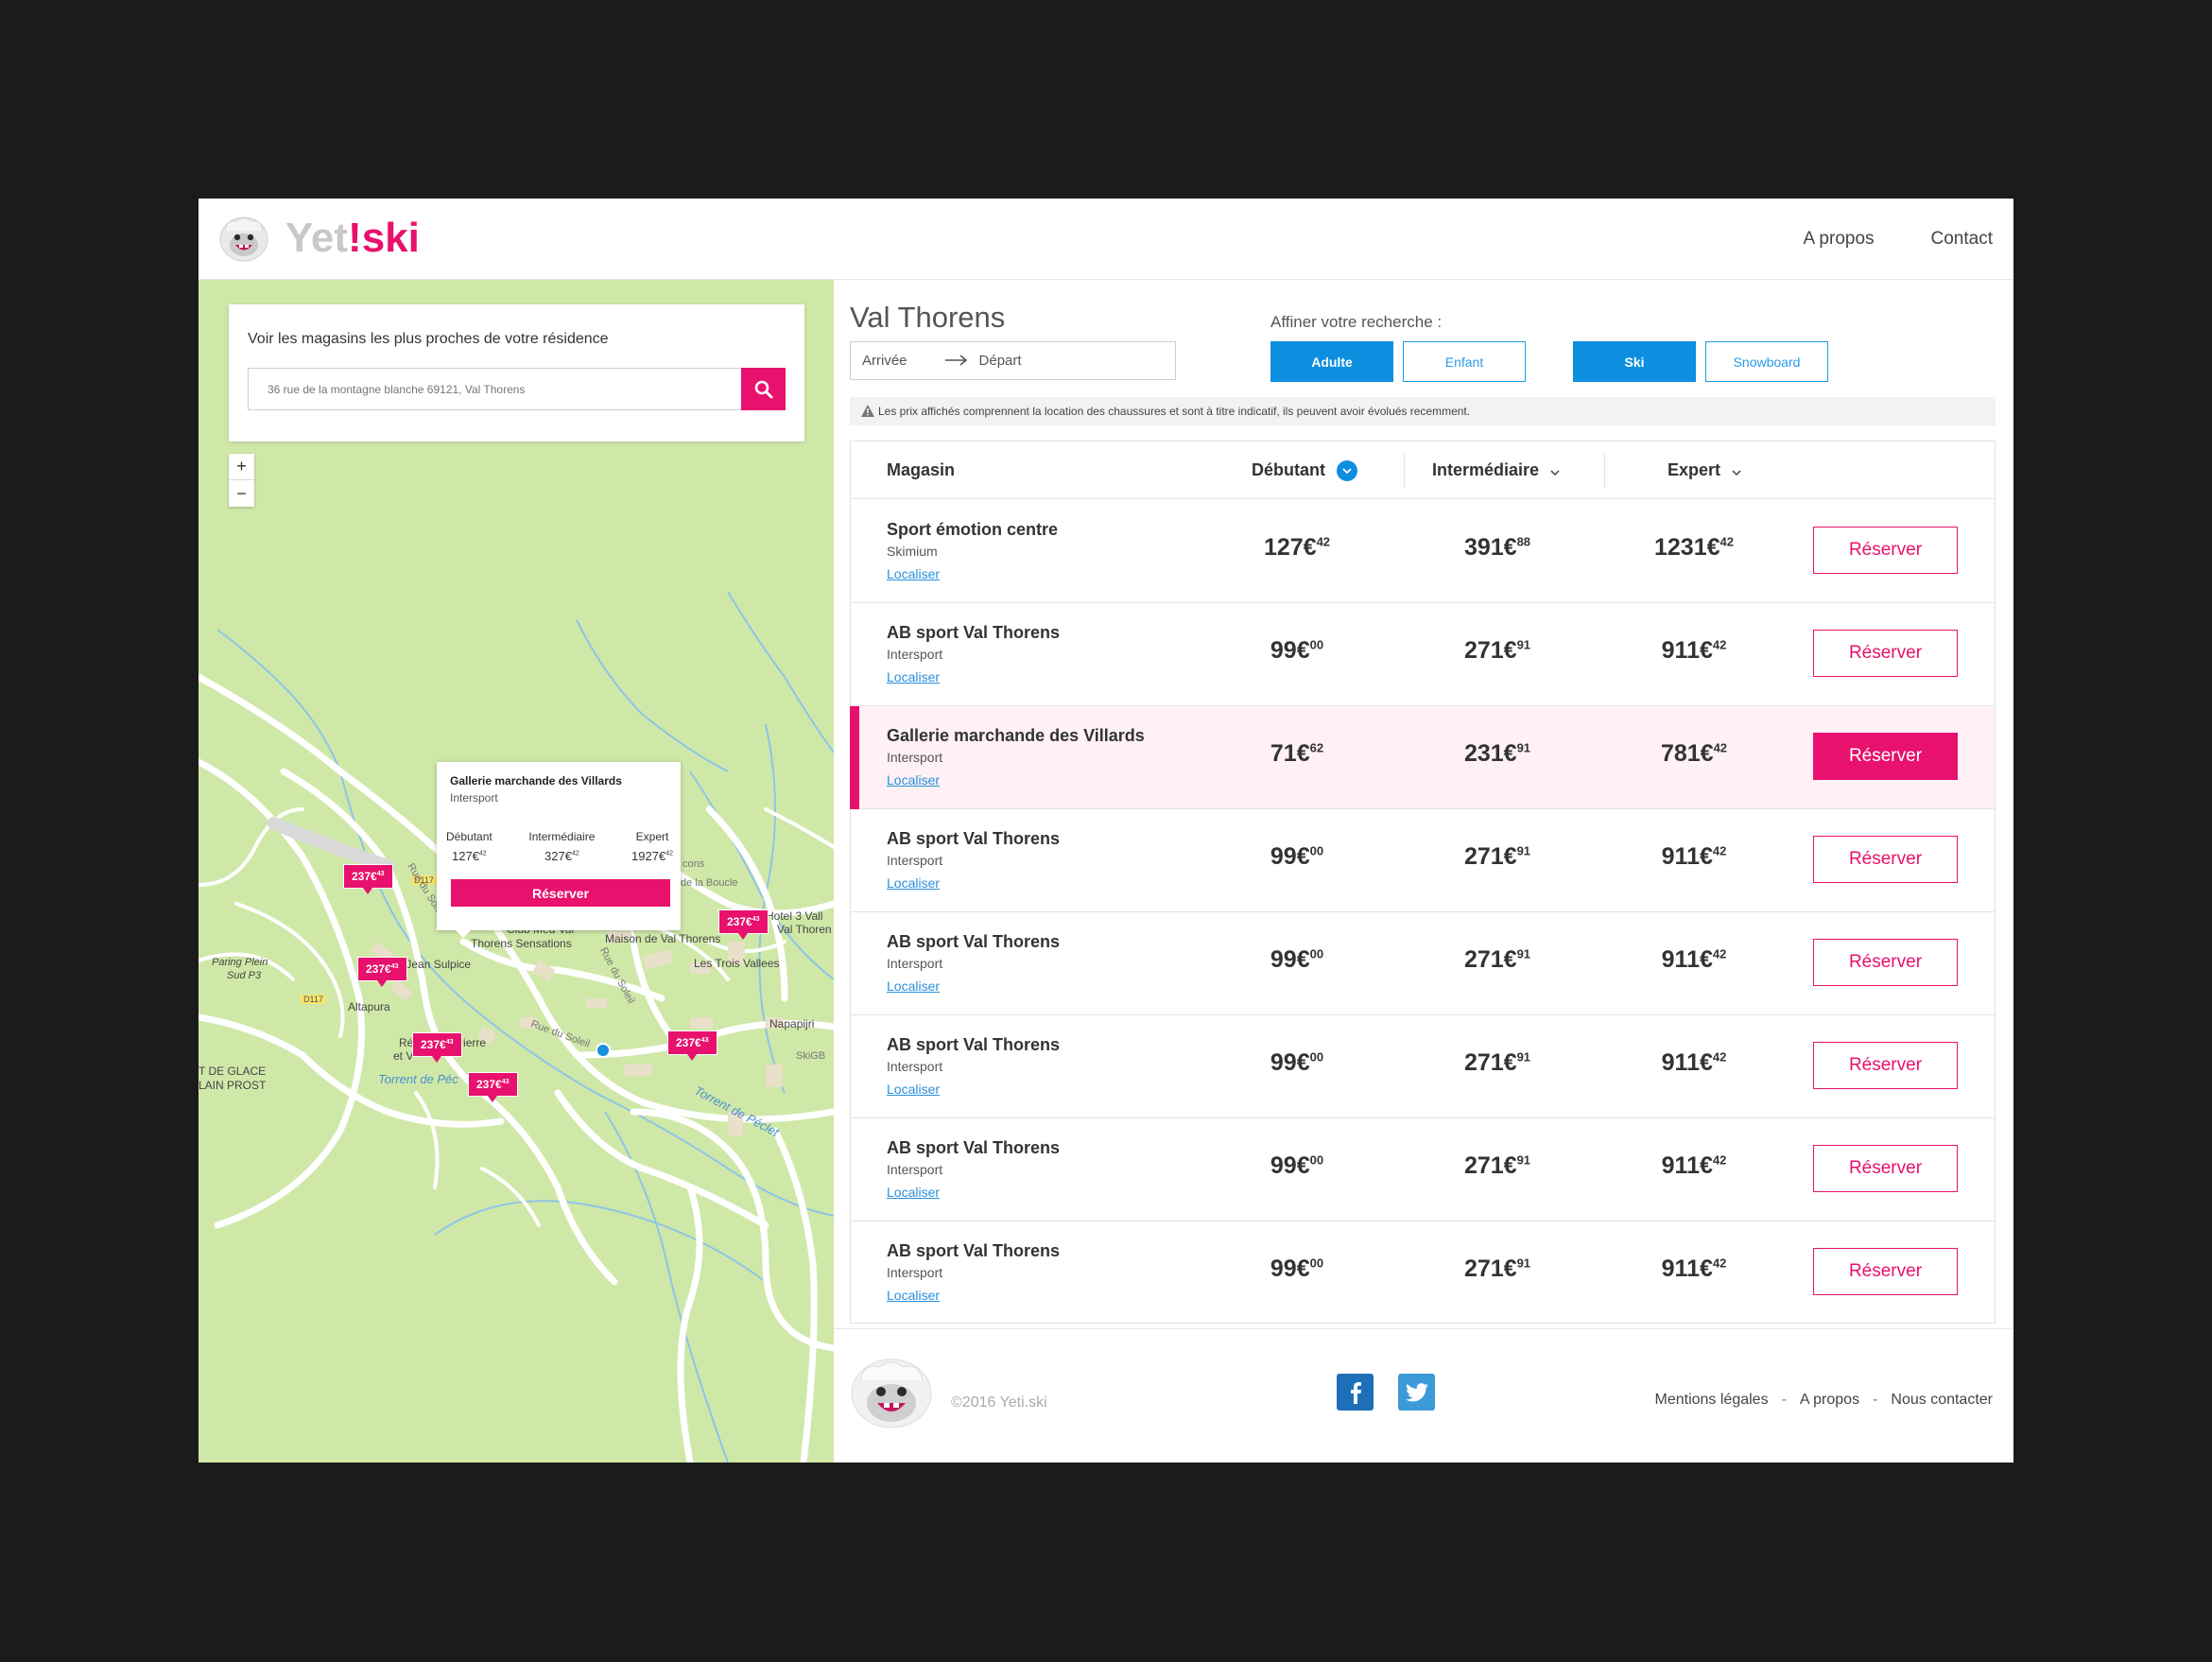 This screenshot has width=2212, height=1662. I want to click on departure-date: Départ, so click(1000, 361).